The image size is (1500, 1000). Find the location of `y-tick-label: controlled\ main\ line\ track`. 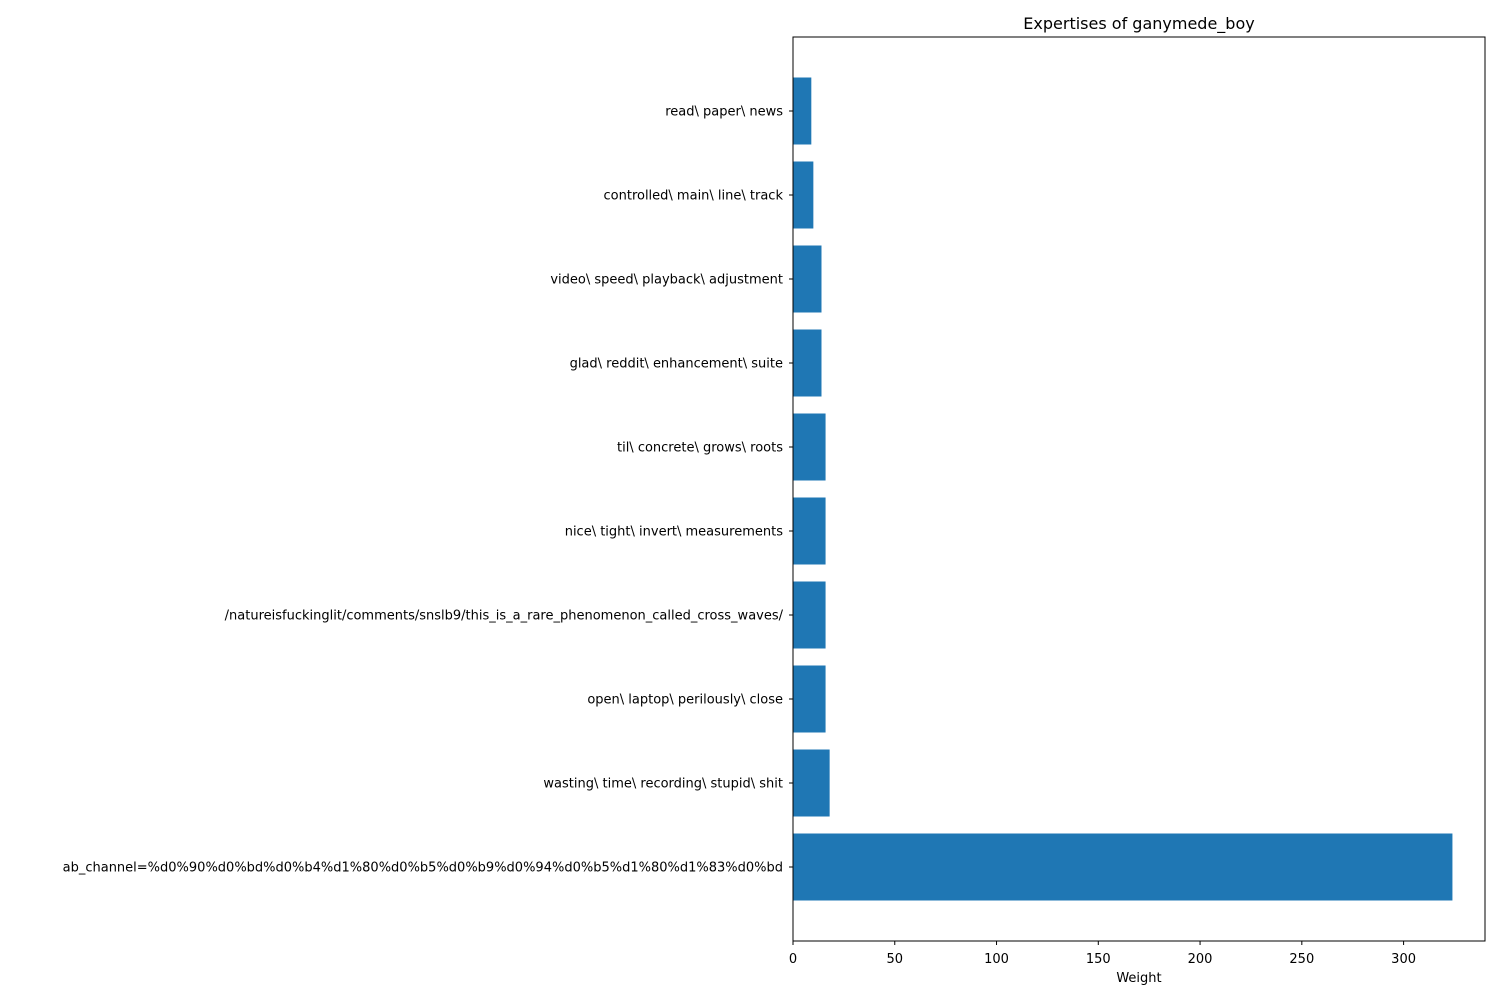

y-tick-label: controlled\ main\ line\ track is located at coordinates (694, 196).